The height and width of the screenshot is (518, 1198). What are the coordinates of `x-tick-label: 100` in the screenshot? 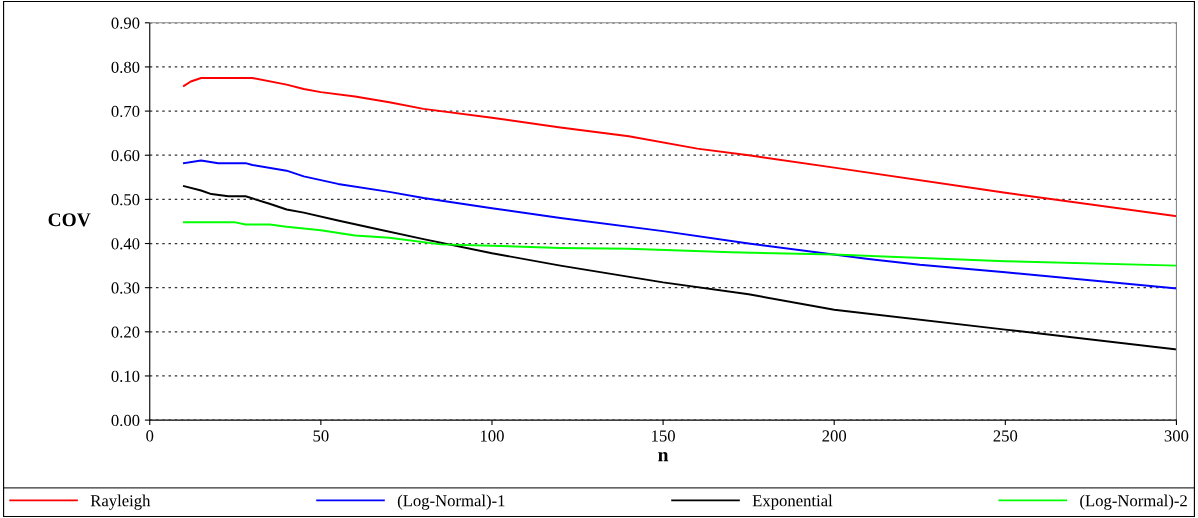 It's located at (492, 436).